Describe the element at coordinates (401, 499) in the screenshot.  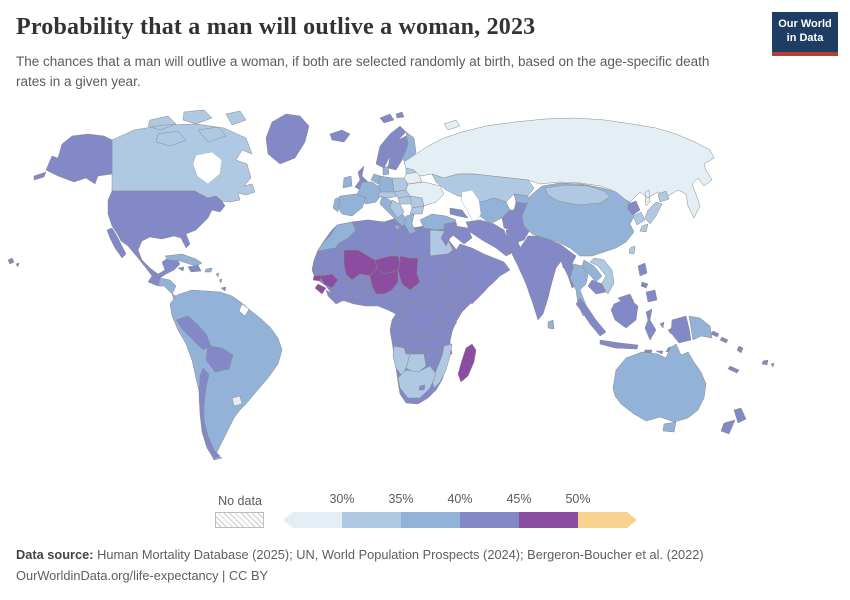
I see `legend-tick-35: 35%` at that location.